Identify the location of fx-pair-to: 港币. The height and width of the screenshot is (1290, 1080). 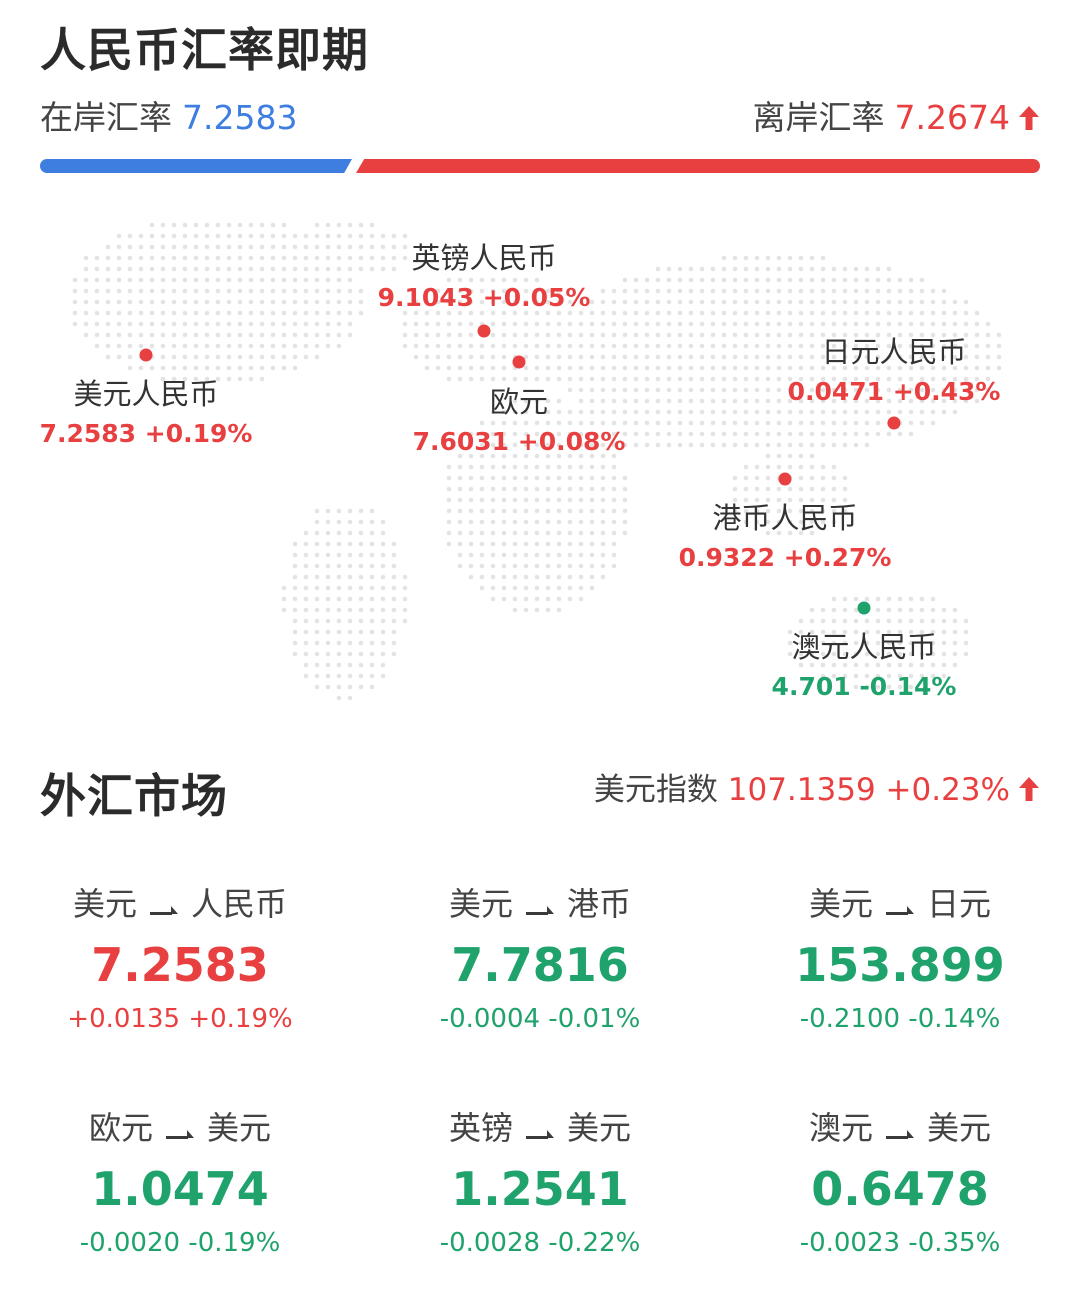
(599, 904).